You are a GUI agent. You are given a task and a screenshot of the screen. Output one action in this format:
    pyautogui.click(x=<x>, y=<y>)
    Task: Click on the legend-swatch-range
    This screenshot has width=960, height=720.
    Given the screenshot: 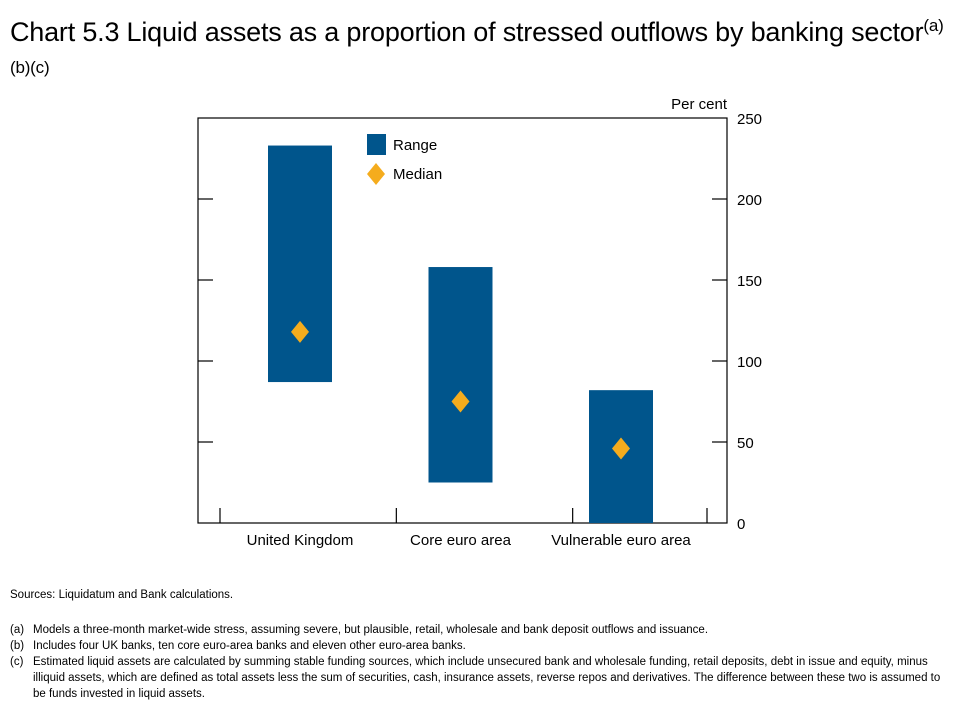 What is the action you would take?
    pyautogui.click(x=376, y=144)
    